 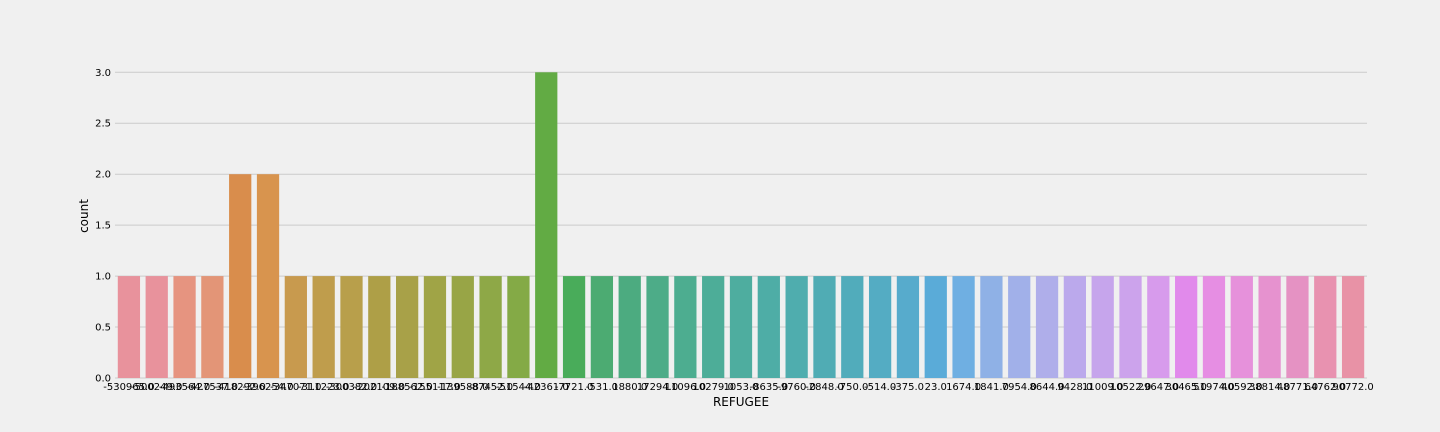 What do you see at coordinates (156, 387) in the screenshot?
I see `x-tick-label: -500249.0` at bounding box center [156, 387].